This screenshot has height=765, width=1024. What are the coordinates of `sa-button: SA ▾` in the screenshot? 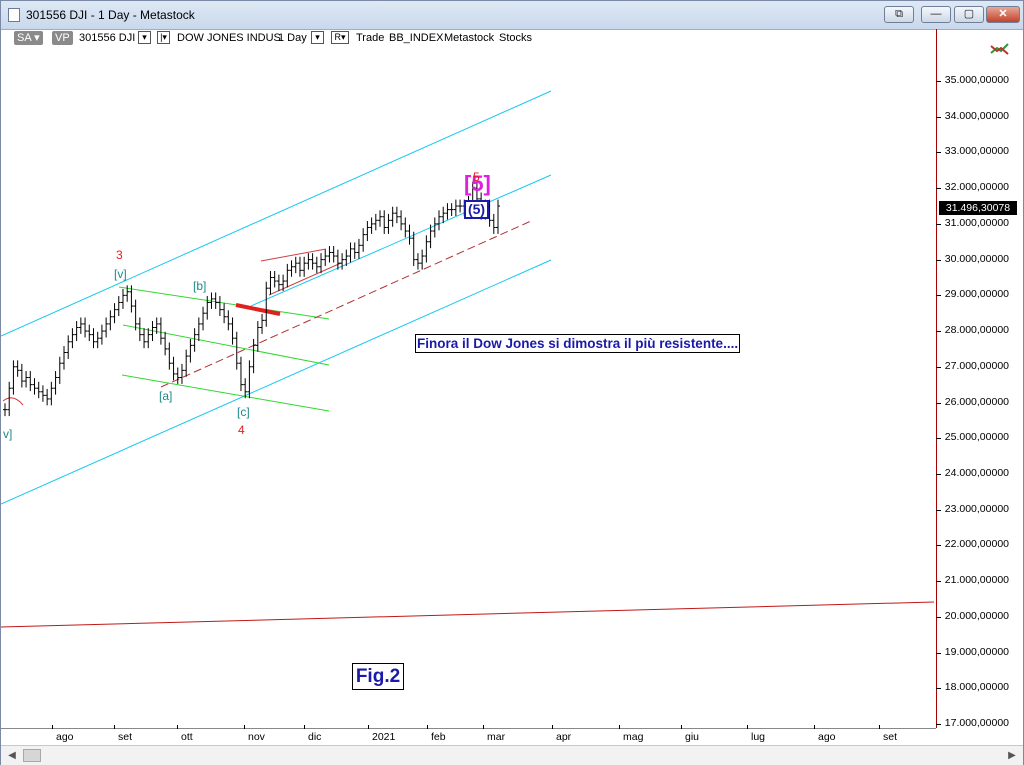 It's located at (28, 38).